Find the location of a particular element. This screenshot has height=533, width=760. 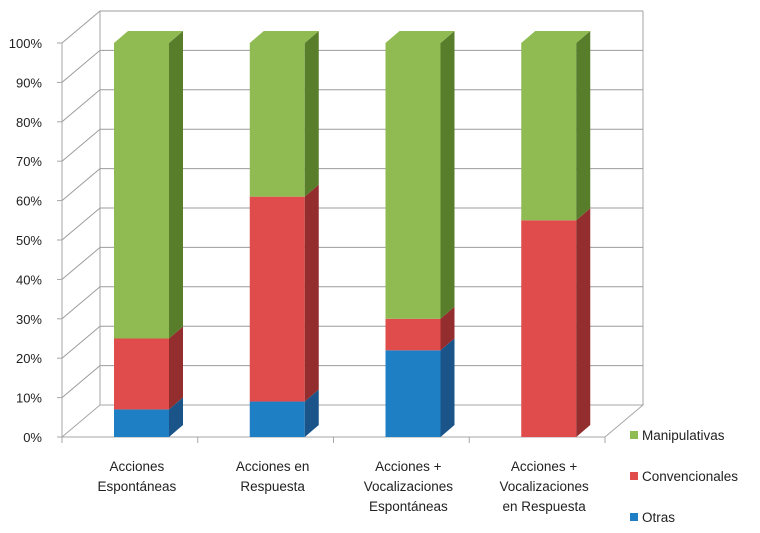

y-tick-label: 0% is located at coordinates (32, 437).